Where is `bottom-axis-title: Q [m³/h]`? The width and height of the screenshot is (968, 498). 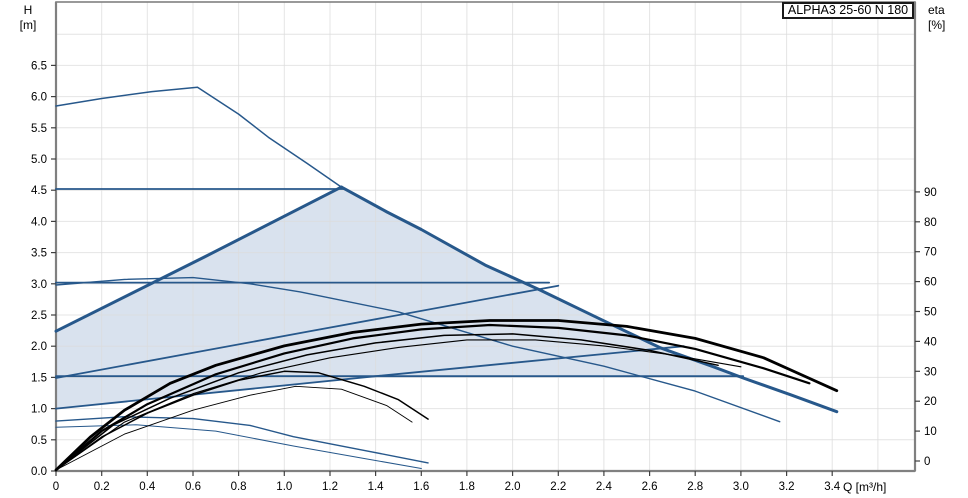 bottom-axis-title: Q [m³/h] is located at coordinates (865, 487).